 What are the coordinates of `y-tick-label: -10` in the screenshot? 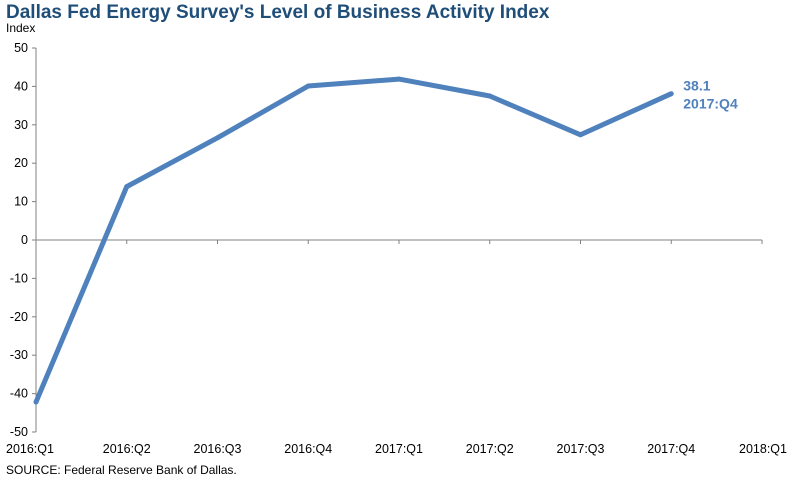 It's located at (19, 278).